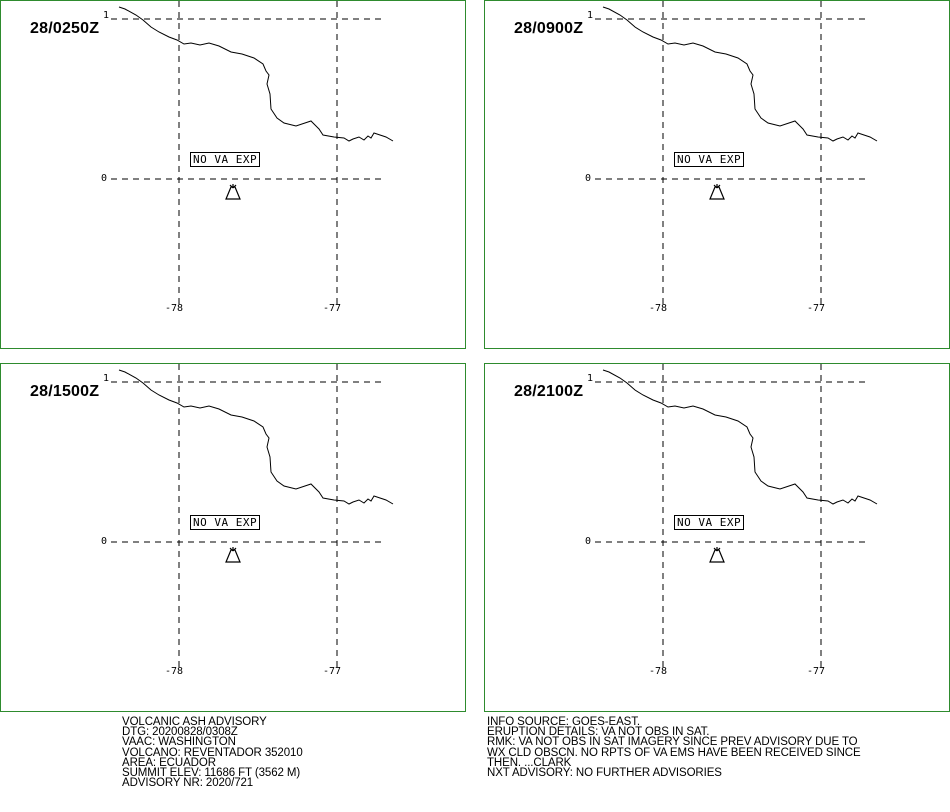 This screenshot has width=950, height=812. What do you see at coordinates (169, 762) in the screenshot?
I see `advisory-line: AREA: ECUADOR` at bounding box center [169, 762].